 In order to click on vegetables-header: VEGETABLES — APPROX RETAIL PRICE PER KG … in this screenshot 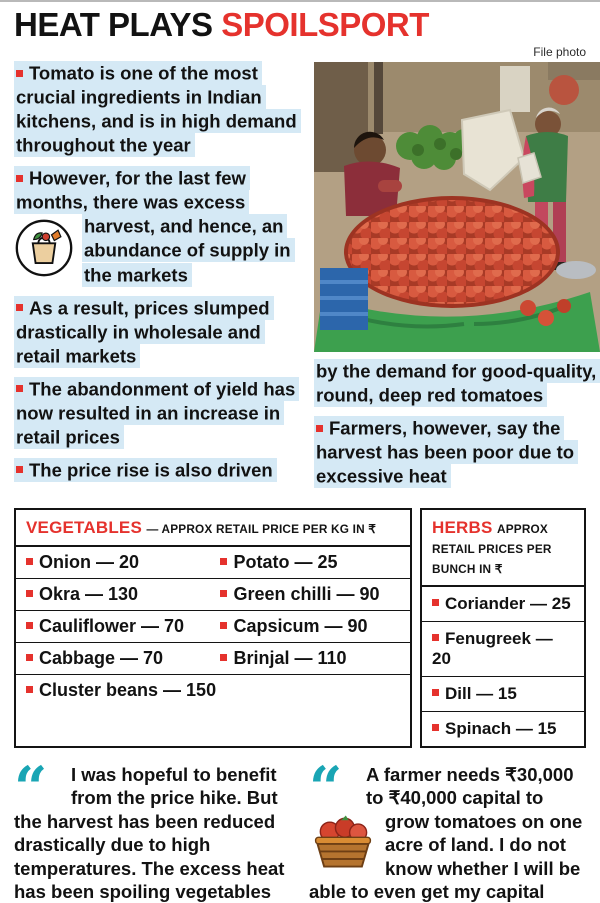, I will do `click(213, 528)`.